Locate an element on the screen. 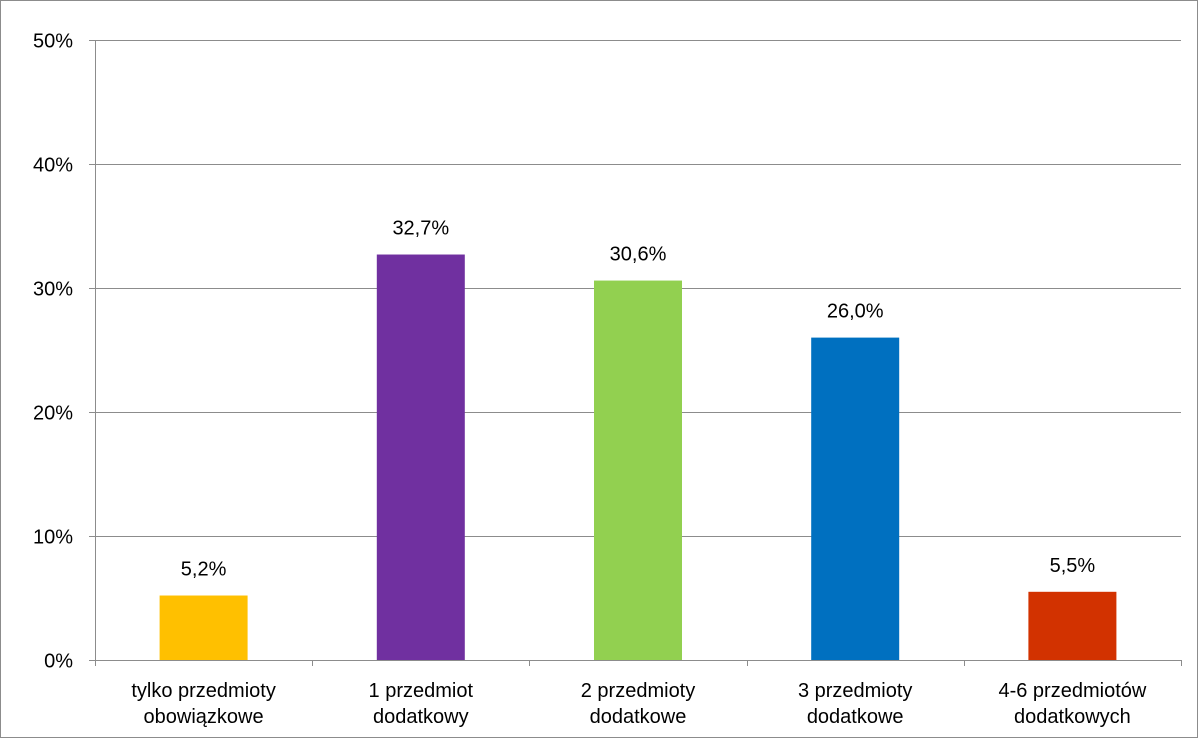 The image size is (1198, 739). category-label: 1 przedmiot is located at coordinates (421, 691).